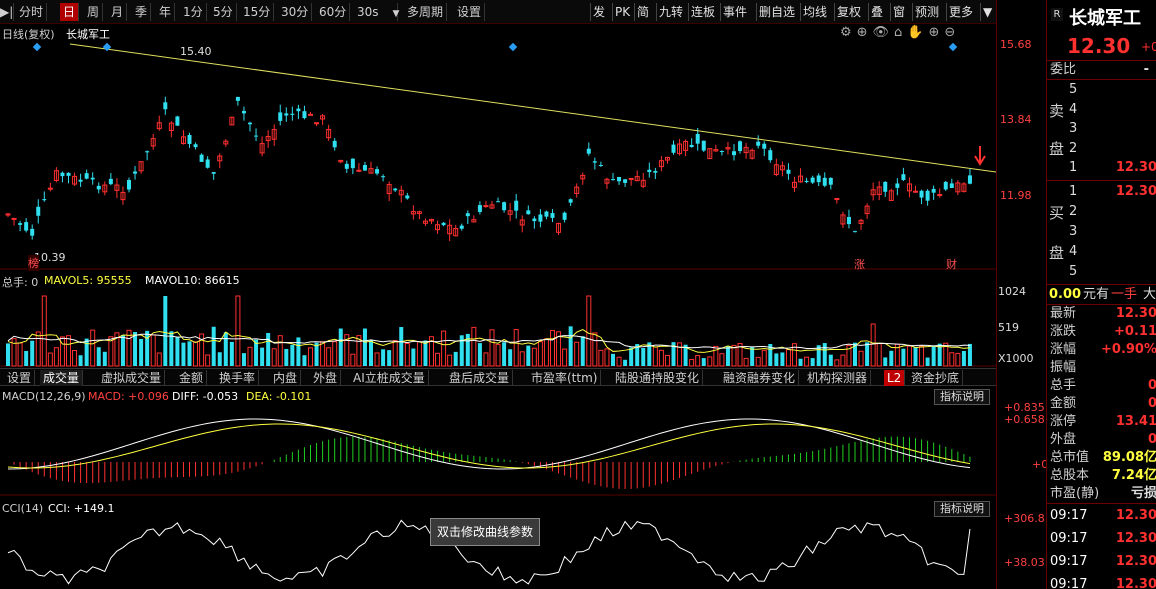 This screenshot has height=589, width=1156. What do you see at coordinates (192, 378) in the screenshot?
I see `indicator-tab-3: 金额` at bounding box center [192, 378].